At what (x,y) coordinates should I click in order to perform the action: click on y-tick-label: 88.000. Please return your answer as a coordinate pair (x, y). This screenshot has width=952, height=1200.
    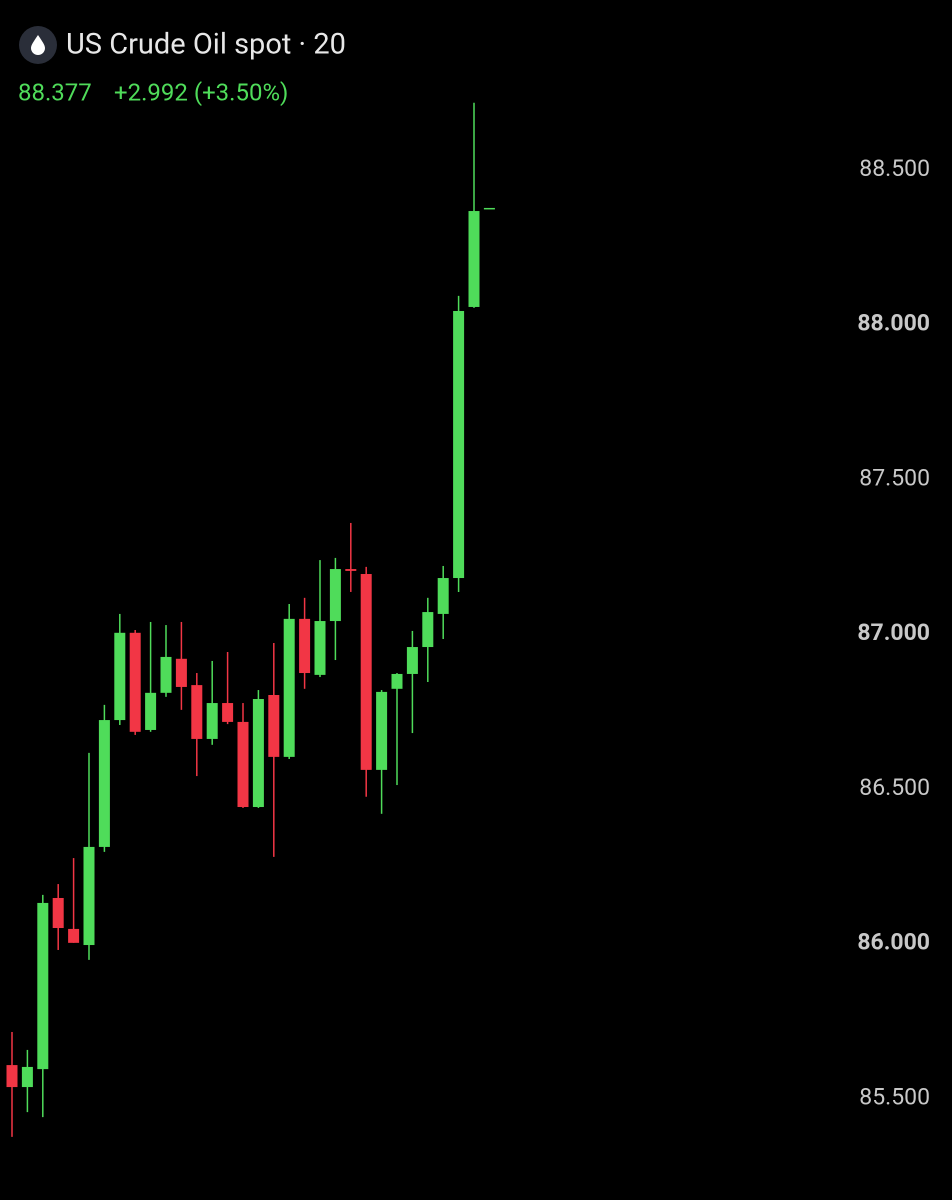
    Looking at the image, I should click on (893, 323).